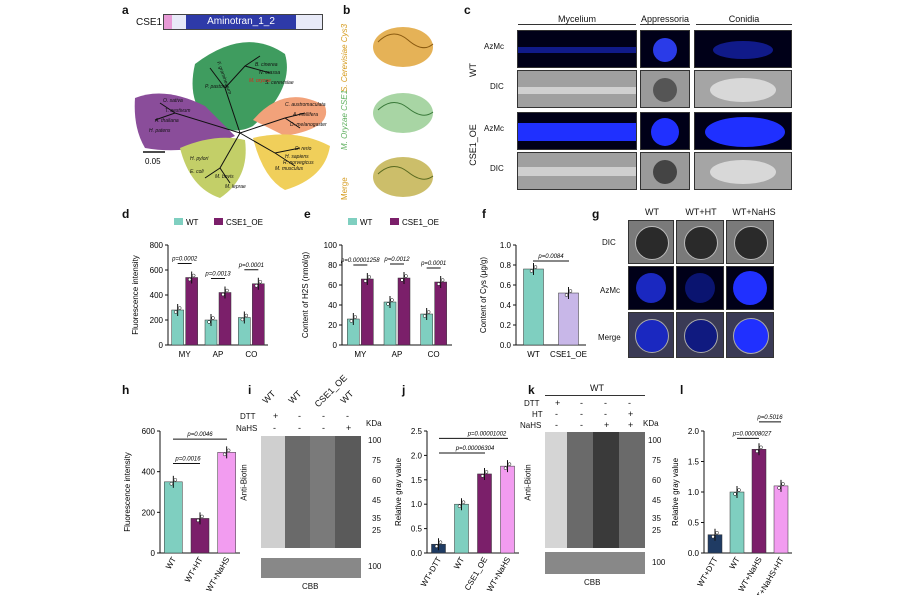 The height and width of the screenshot is (595, 916). What do you see at coordinates (743, 131) in the screenshot?
I see `micro-oe-azmc-conidia` at bounding box center [743, 131].